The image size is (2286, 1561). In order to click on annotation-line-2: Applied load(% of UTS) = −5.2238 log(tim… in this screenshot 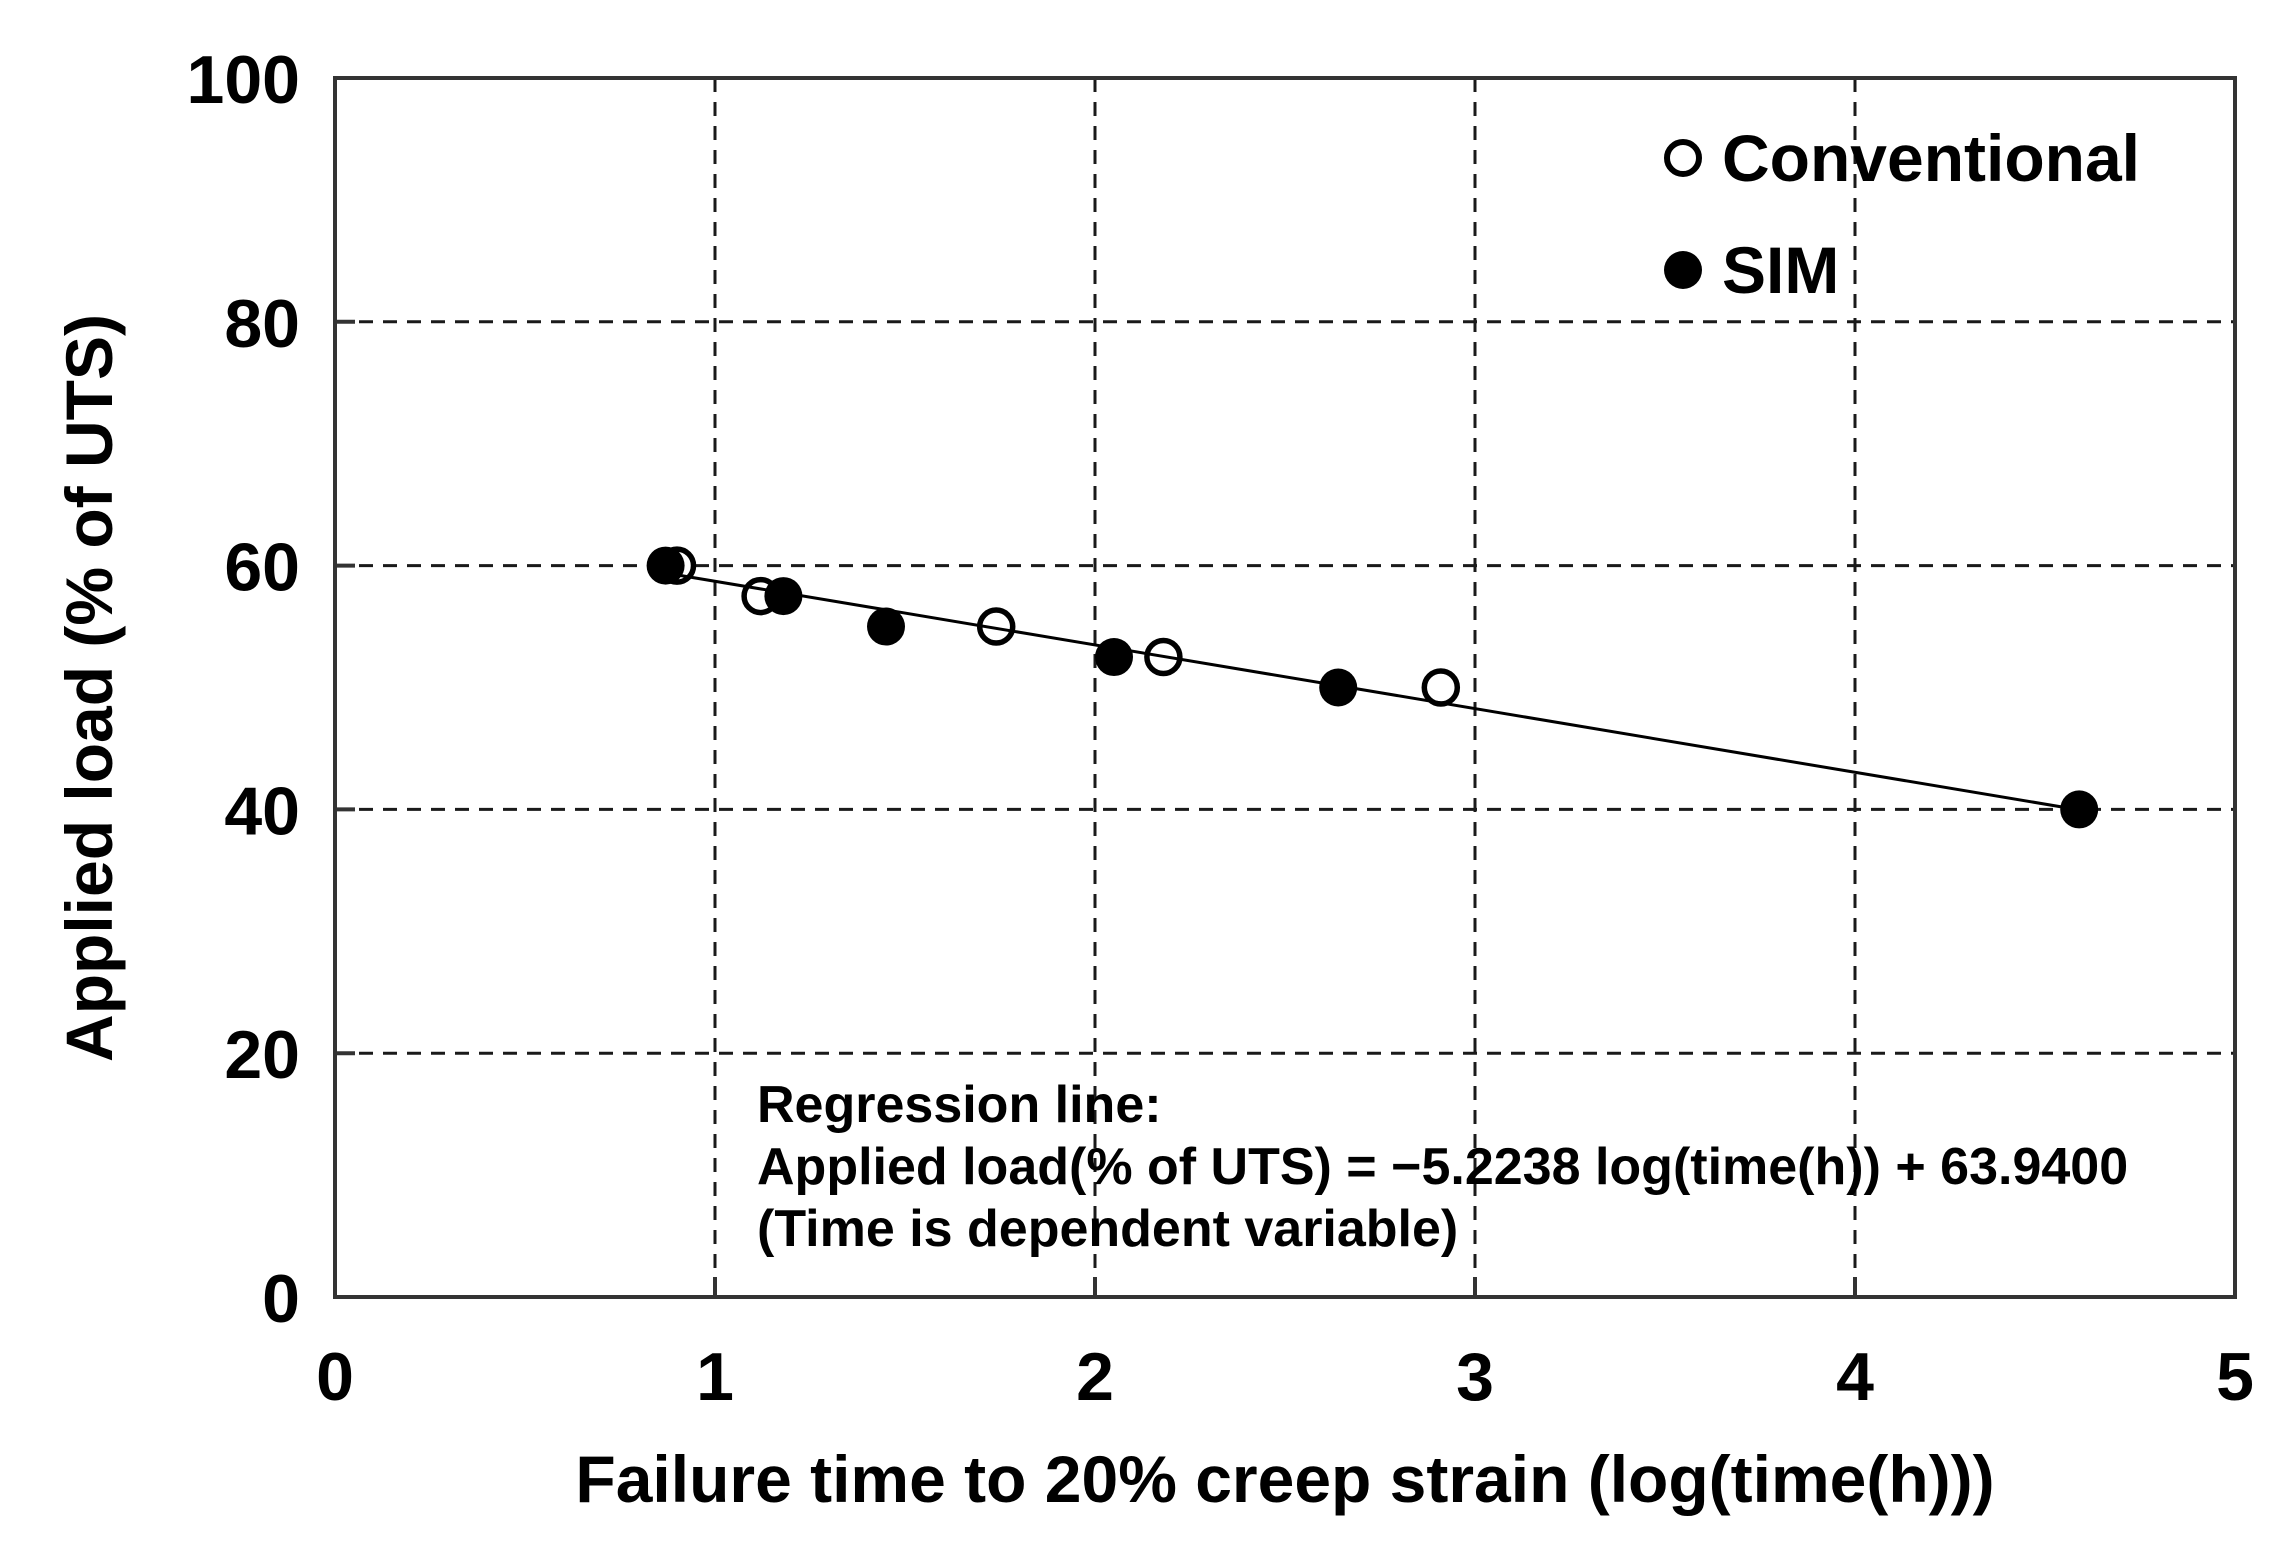, I will do `click(1442, 1167)`.